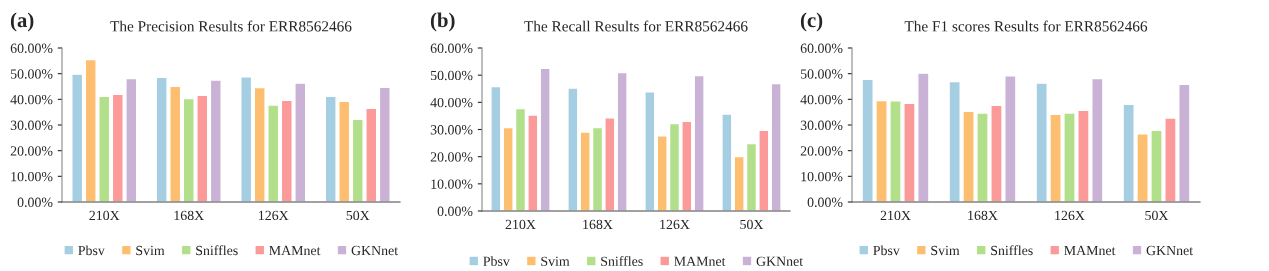  Describe the element at coordinates (811, 22) in the screenshot. I see `text: (c)` at that location.